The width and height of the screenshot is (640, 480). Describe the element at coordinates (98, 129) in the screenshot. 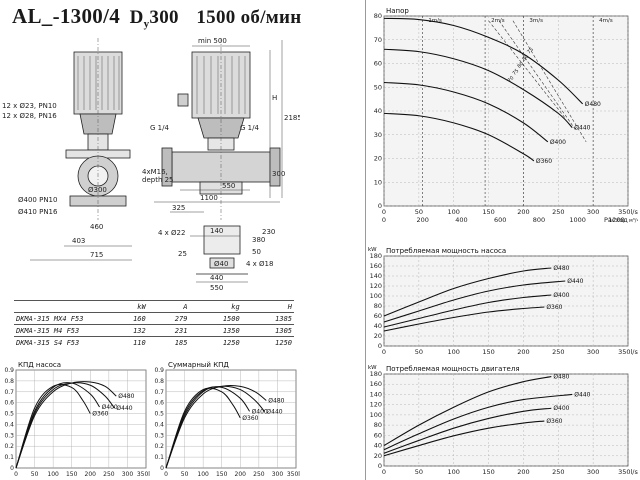

I see `pump-side-view` at that location.